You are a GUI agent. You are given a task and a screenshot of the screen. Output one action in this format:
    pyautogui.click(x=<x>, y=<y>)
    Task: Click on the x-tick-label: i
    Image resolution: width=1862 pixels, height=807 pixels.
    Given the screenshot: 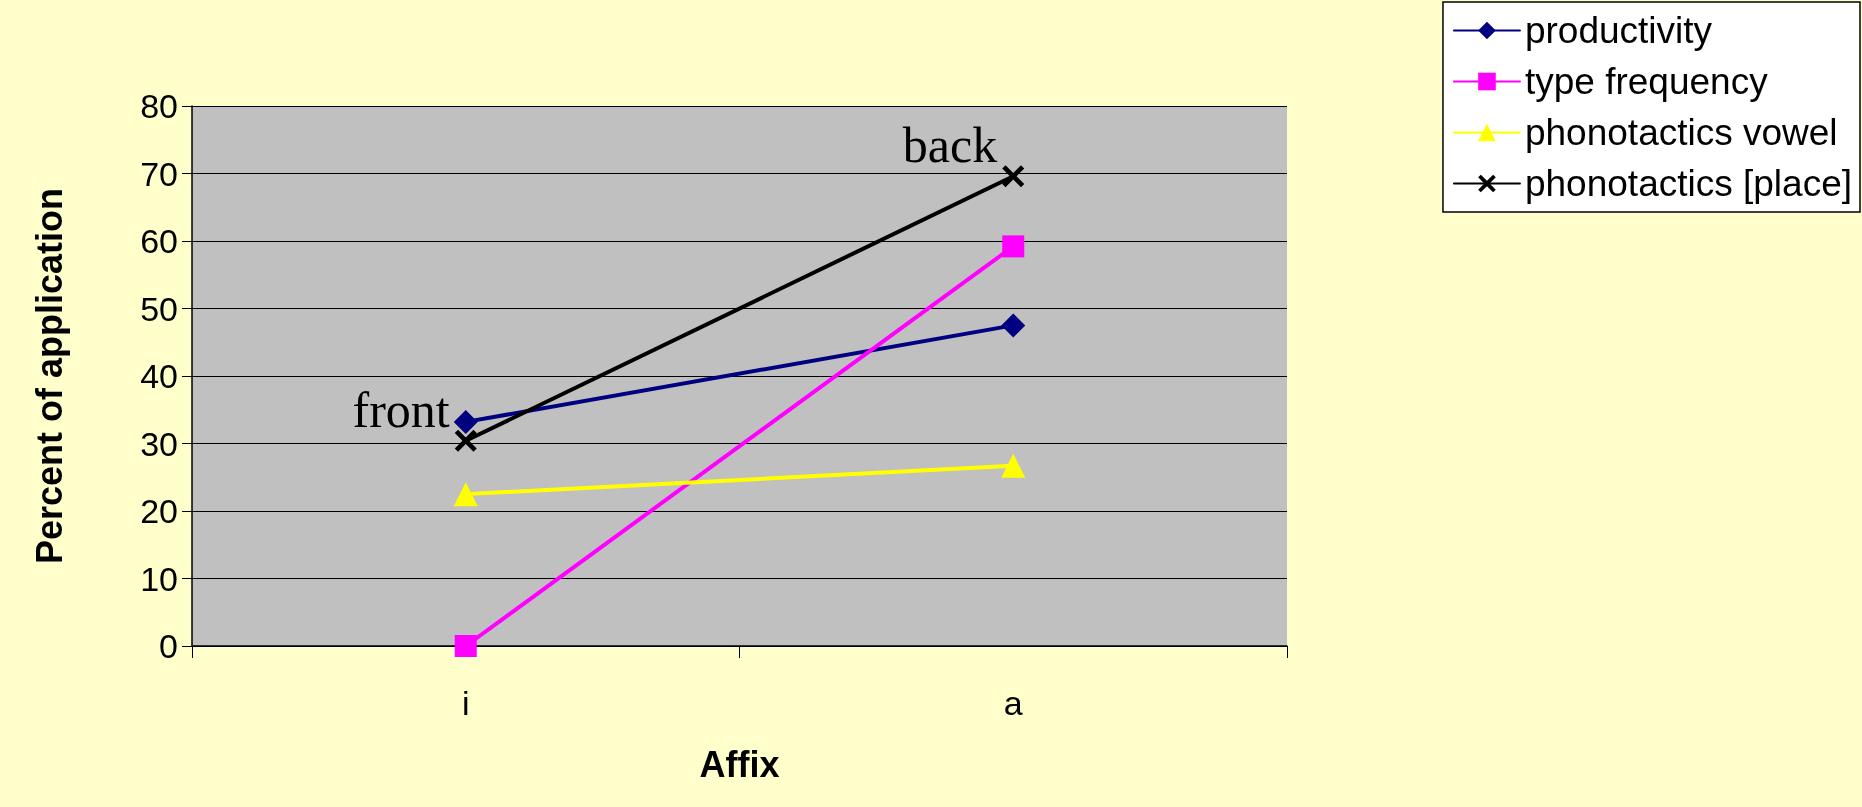 What is the action you would take?
    pyautogui.click(x=465, y=703)
    